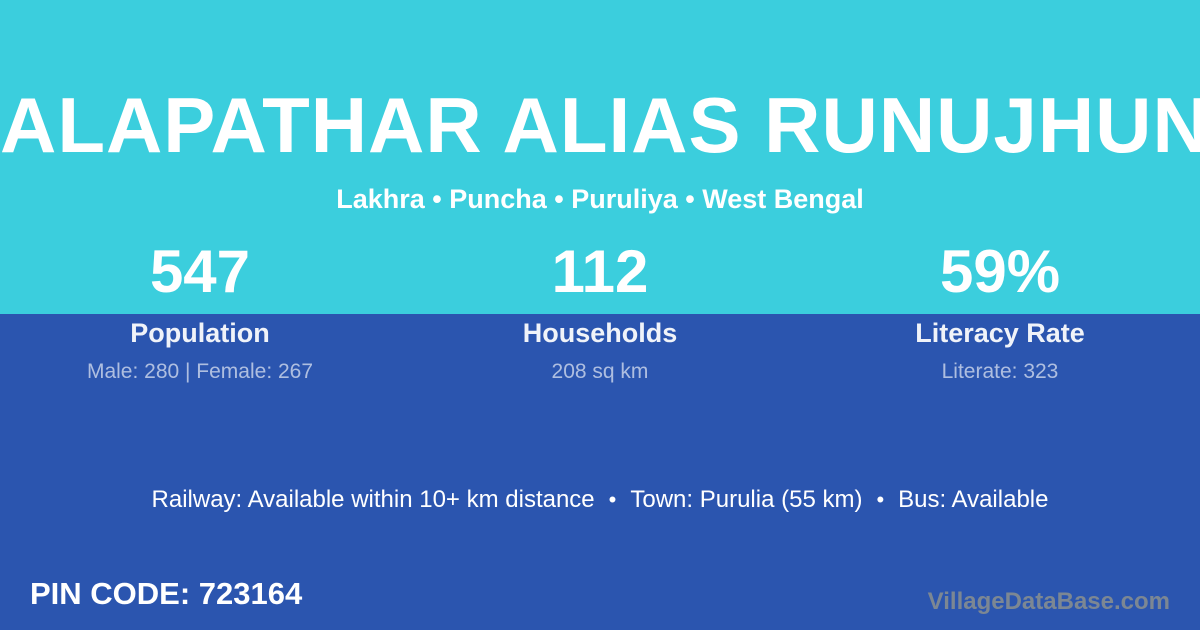 This screenshot has height=630, width=1200. What do you see at coordinates (1000, 333) in the screenshot?
I see `literacy-label: Literacy Rate` at bounding box center [1000, 333].